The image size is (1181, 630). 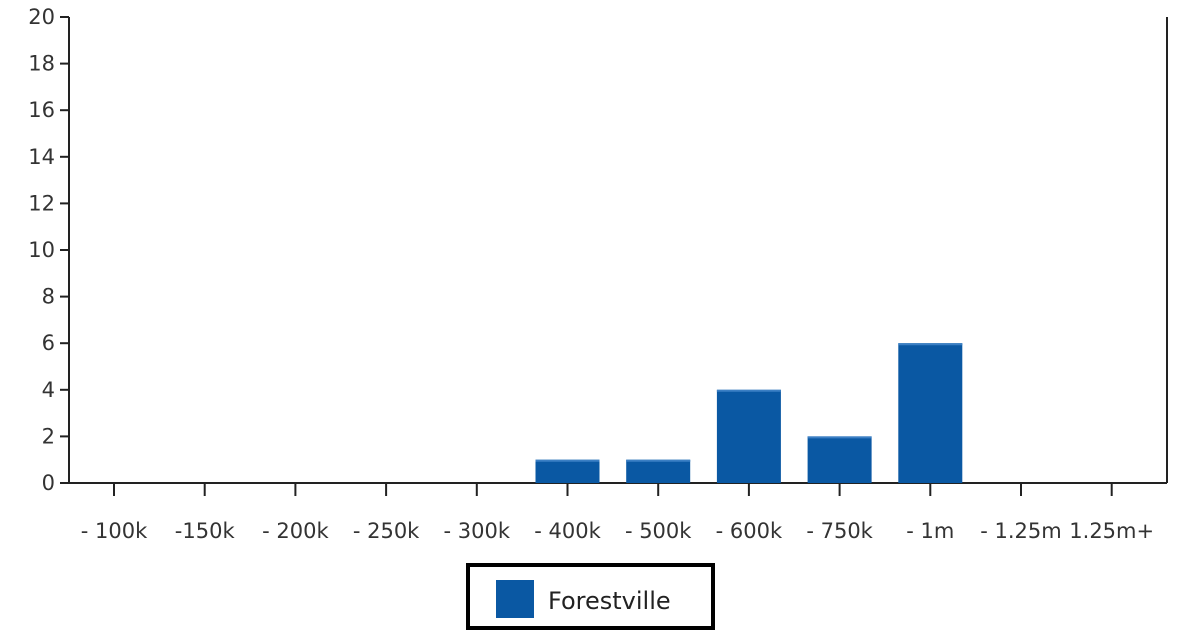 What do you see at coordinates (658, 531) in the screenshot?
I see `x-tick-label: - 500k` at bounding box center [658, 531].